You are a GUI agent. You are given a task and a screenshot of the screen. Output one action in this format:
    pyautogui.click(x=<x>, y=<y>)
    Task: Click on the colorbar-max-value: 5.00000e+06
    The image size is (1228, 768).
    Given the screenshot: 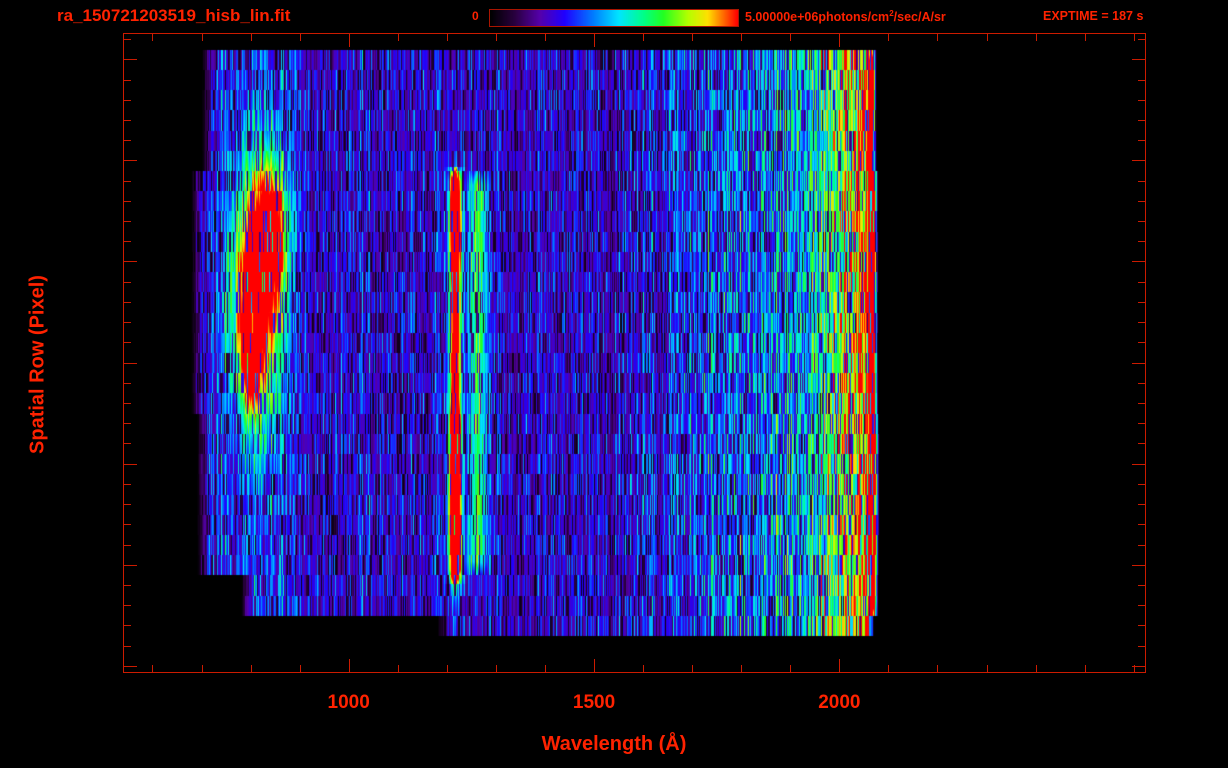 What is the action you would take?
    pyautogui.click(x=782, y=17)
    